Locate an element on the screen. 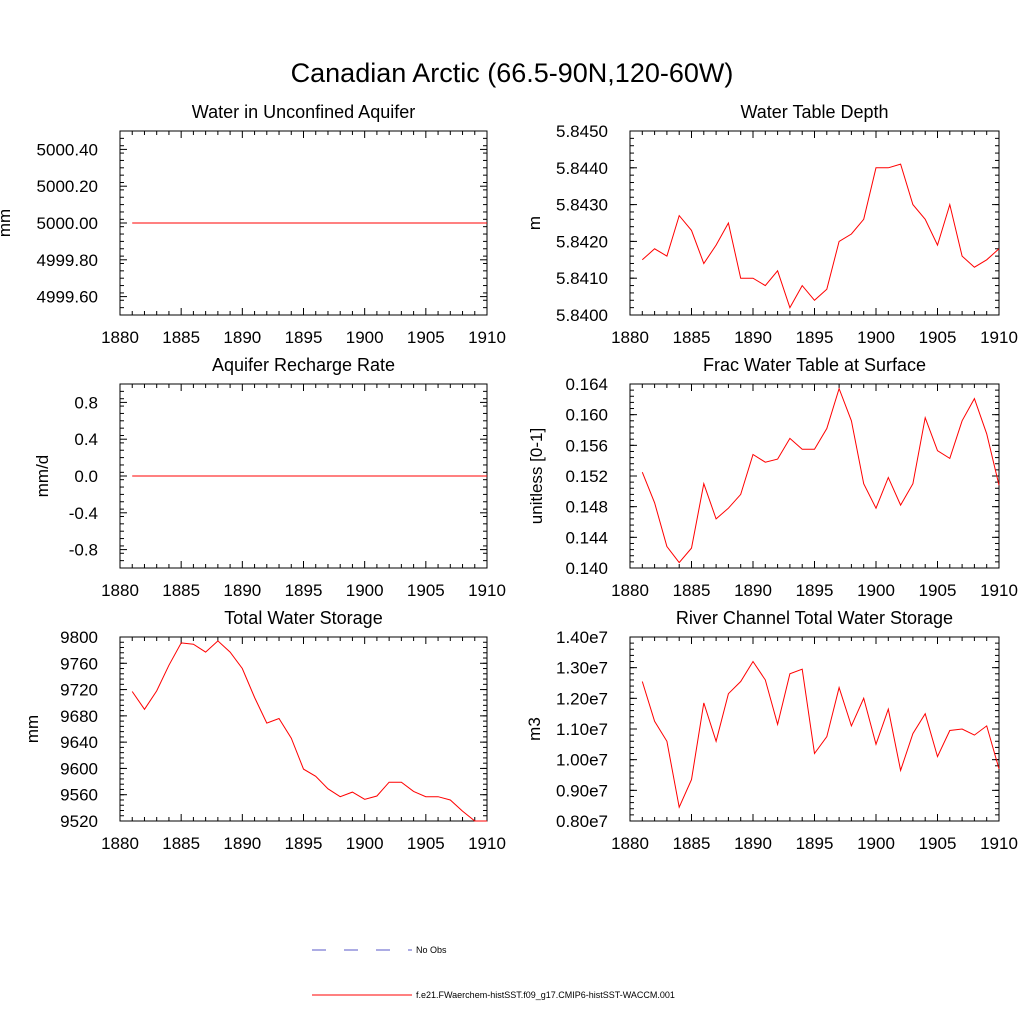  y-tick-label: 1.10e7 is located at coordinates (582, 729).